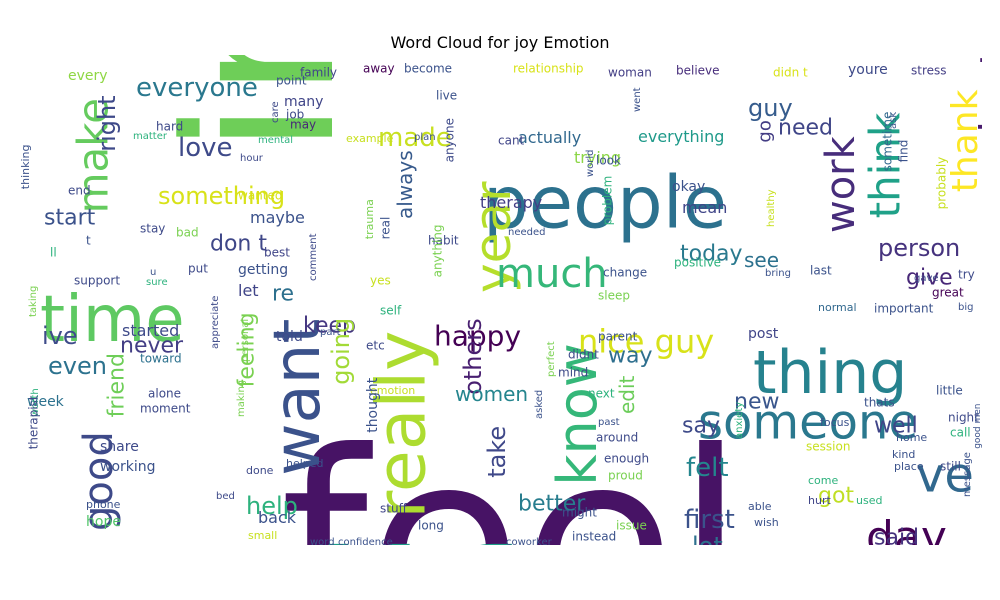 The image size is (1000, 600). I want to click on word-okay: okay, so click(688, 187).